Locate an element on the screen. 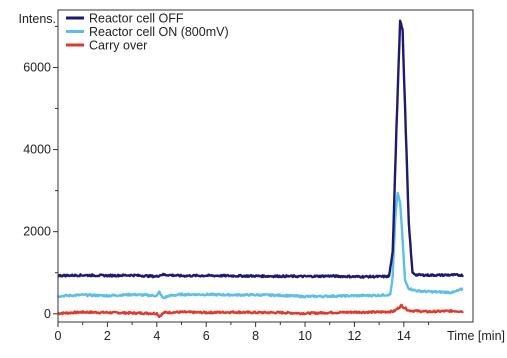 The image size is (507, 358). x-tick-label: 8 is located at coordinates (255, 336).